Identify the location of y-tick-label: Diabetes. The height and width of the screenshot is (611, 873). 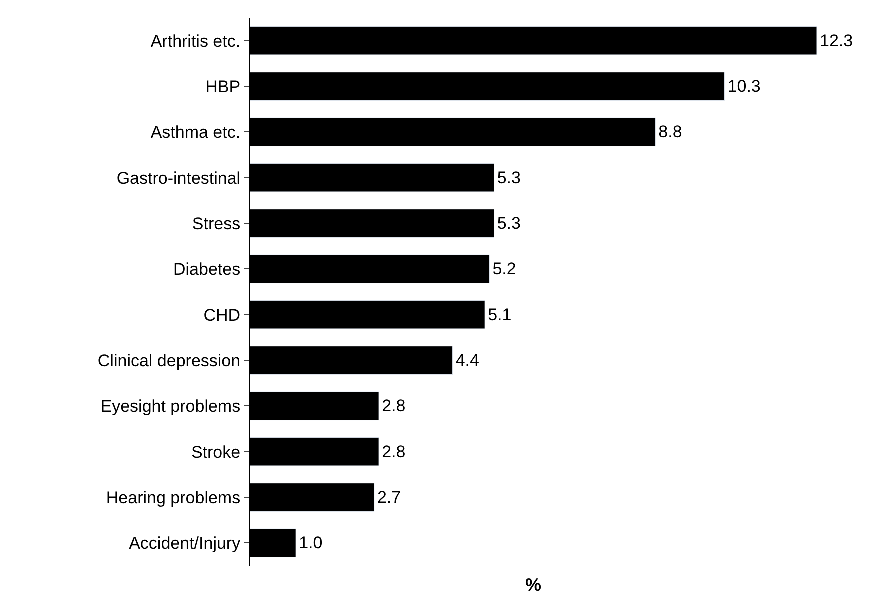
(207, 270).